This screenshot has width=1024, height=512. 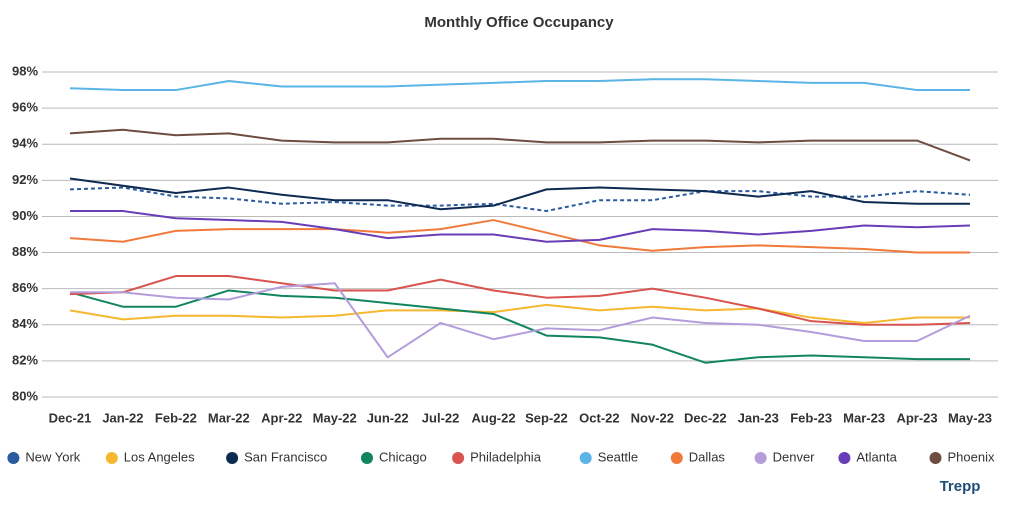 I want to click on x-tick-label: Apr-23, so click(x=916, y=417).